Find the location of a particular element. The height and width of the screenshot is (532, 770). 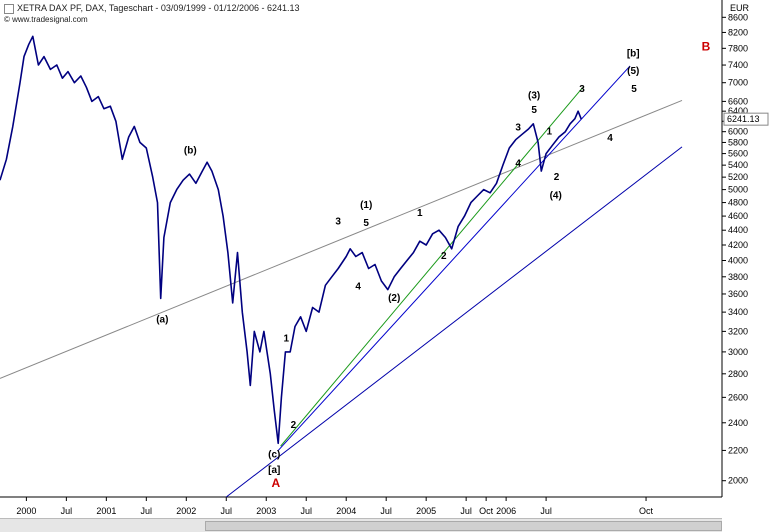

wave-label: (3) is located at coordinates (534, 96).